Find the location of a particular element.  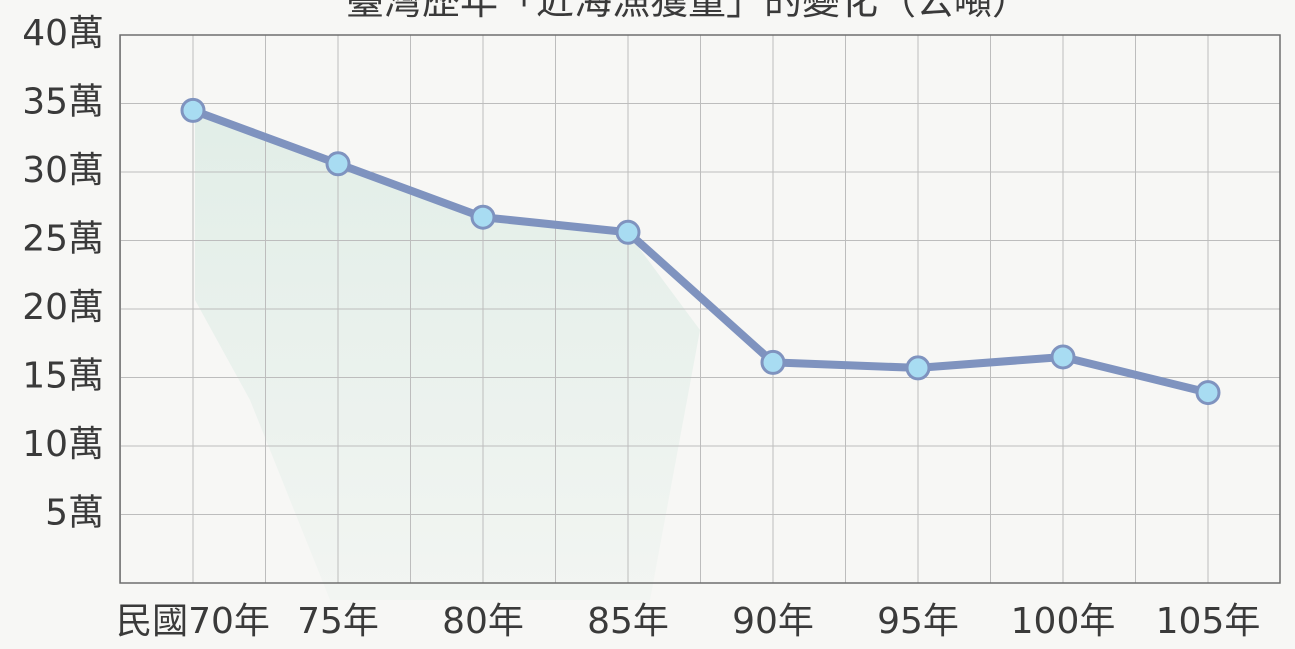

y-axis: 5萬 10萬 15萬 20萬 25萬 30萬 35萬 40萬 is located at coordinates (63, 273).